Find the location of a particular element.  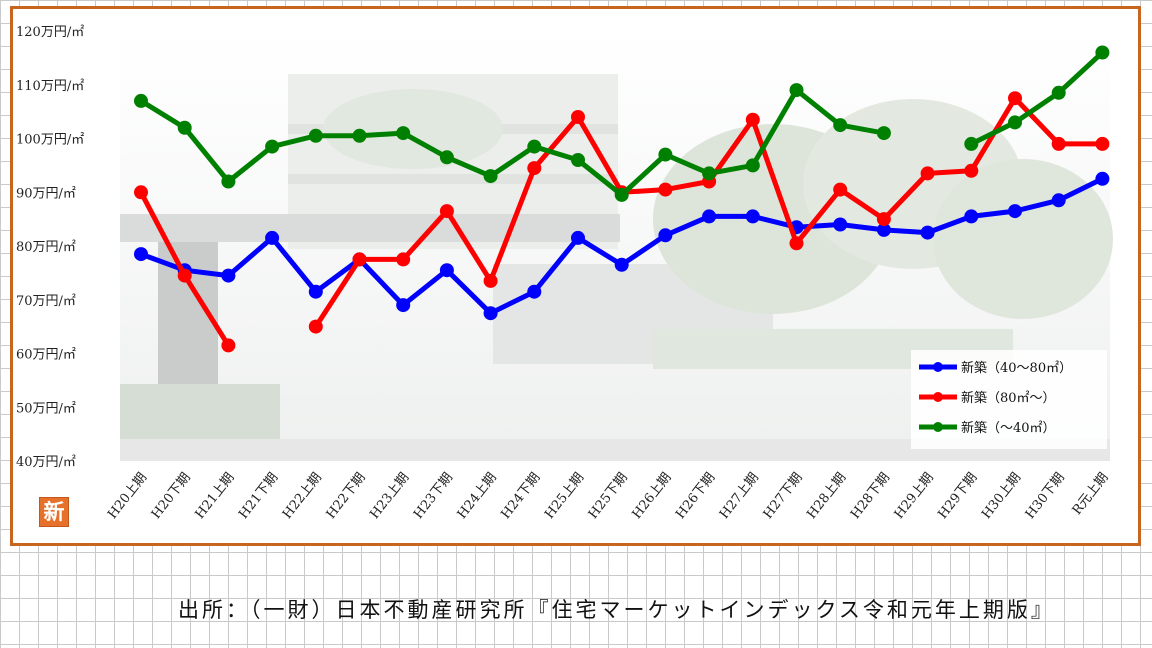

x-tick-label: H29上期 is located at coordinates (914, 496).